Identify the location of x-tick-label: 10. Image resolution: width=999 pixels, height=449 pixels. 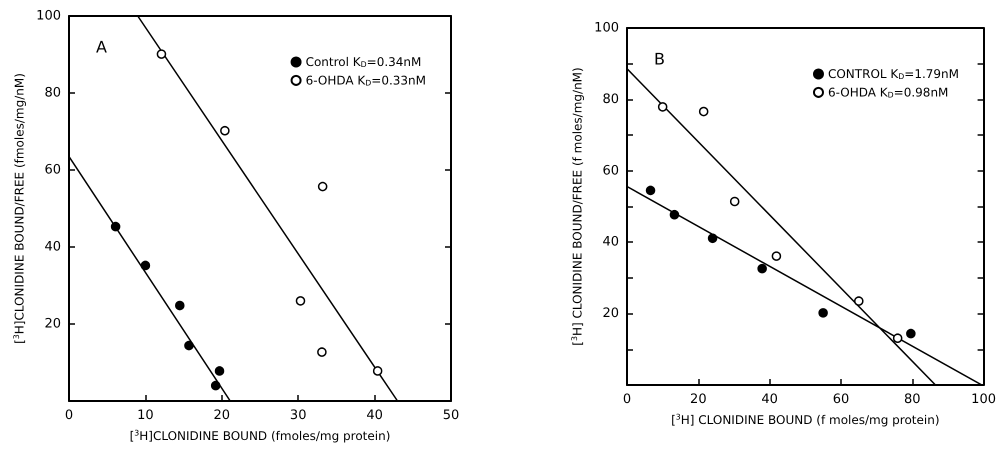
(145, 415).